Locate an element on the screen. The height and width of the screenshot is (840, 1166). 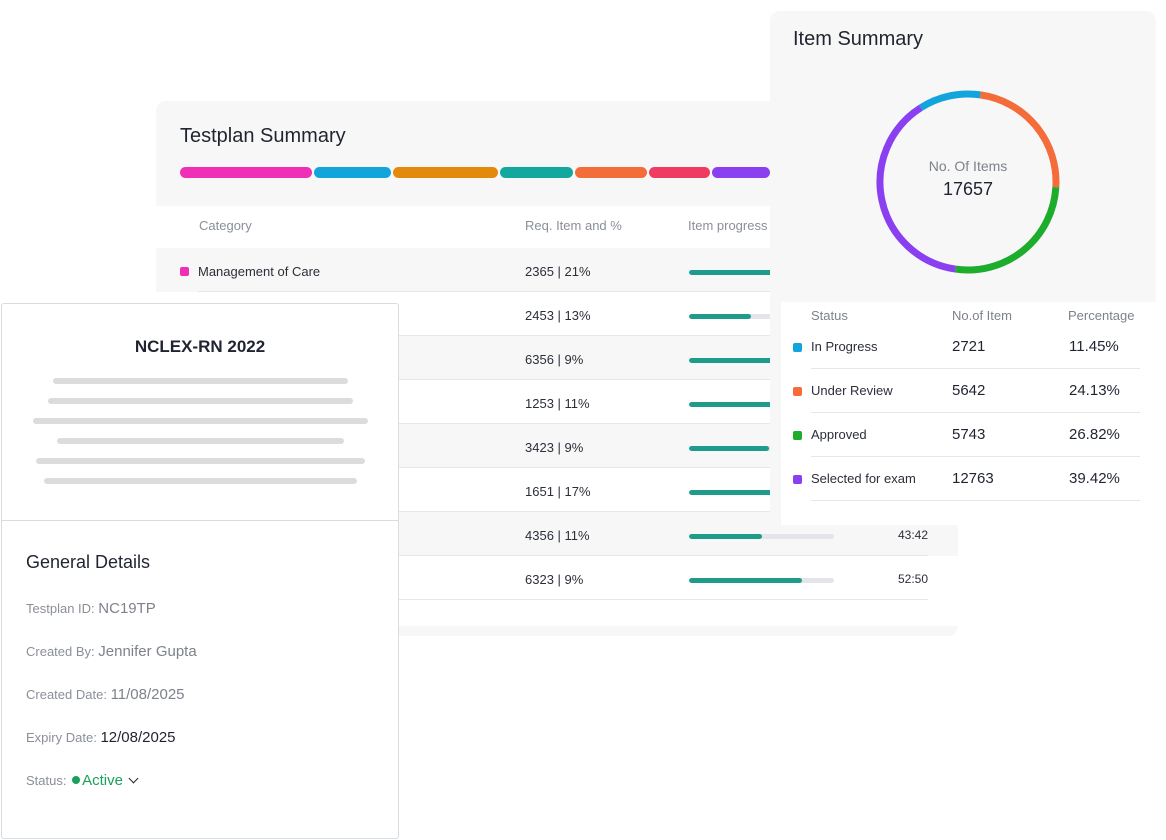
item-count: 2721 is located at coordinates (969, 346).